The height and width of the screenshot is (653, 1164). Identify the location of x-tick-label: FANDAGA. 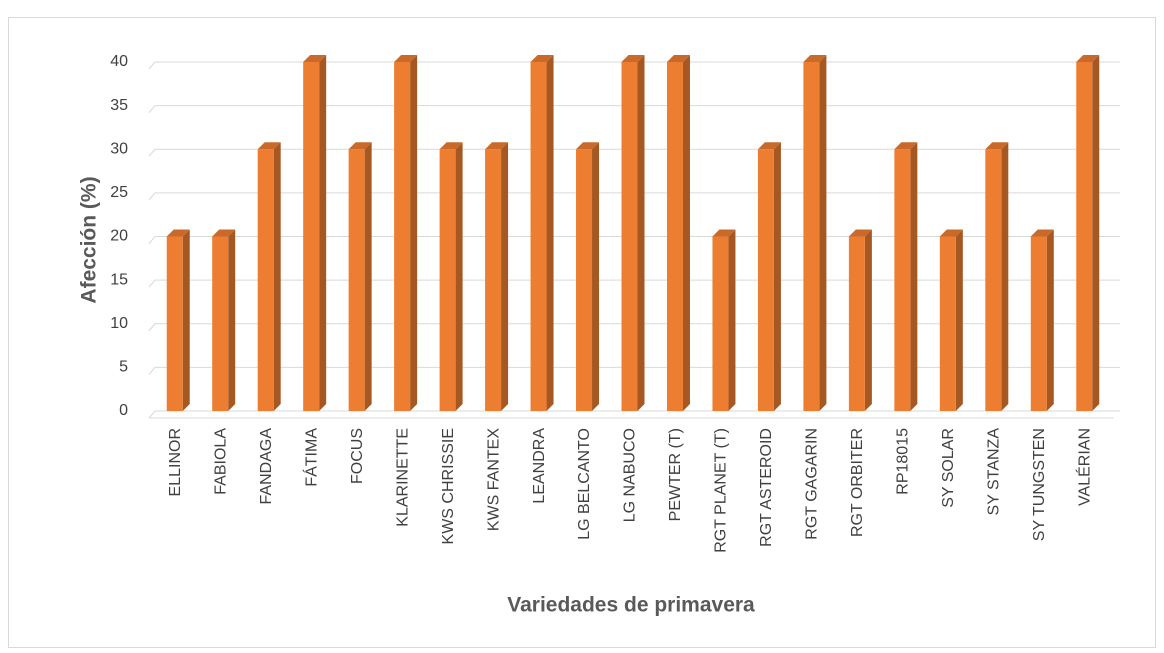
(266, 466).